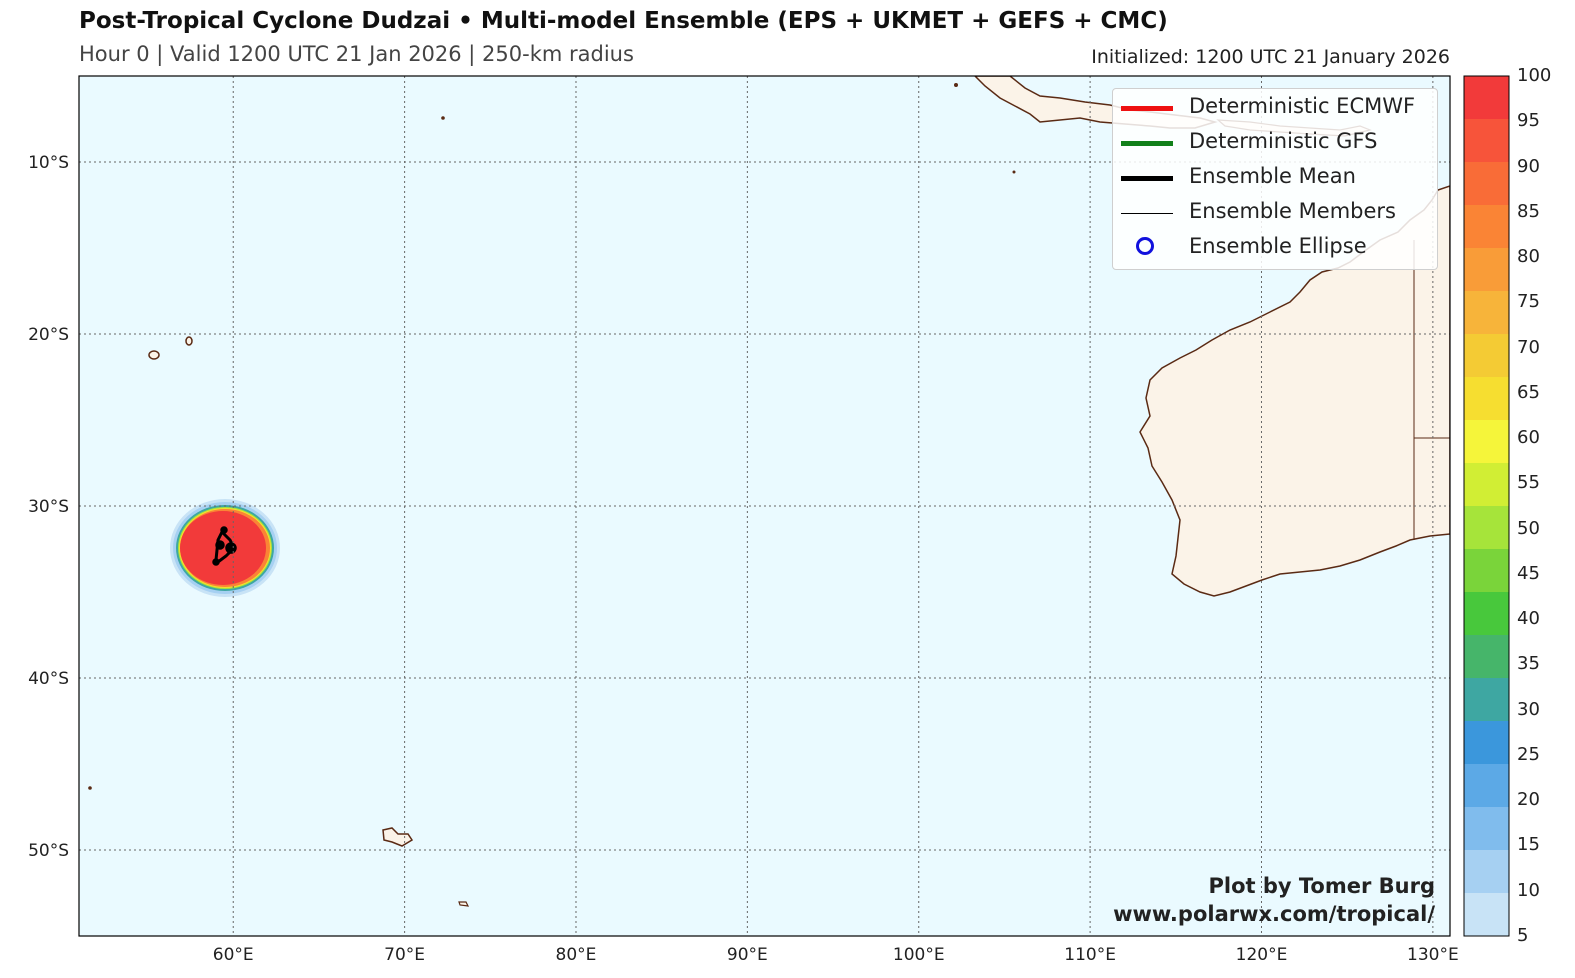  I want to click on colorbar-tick-label: 5, so click(1523, 935).